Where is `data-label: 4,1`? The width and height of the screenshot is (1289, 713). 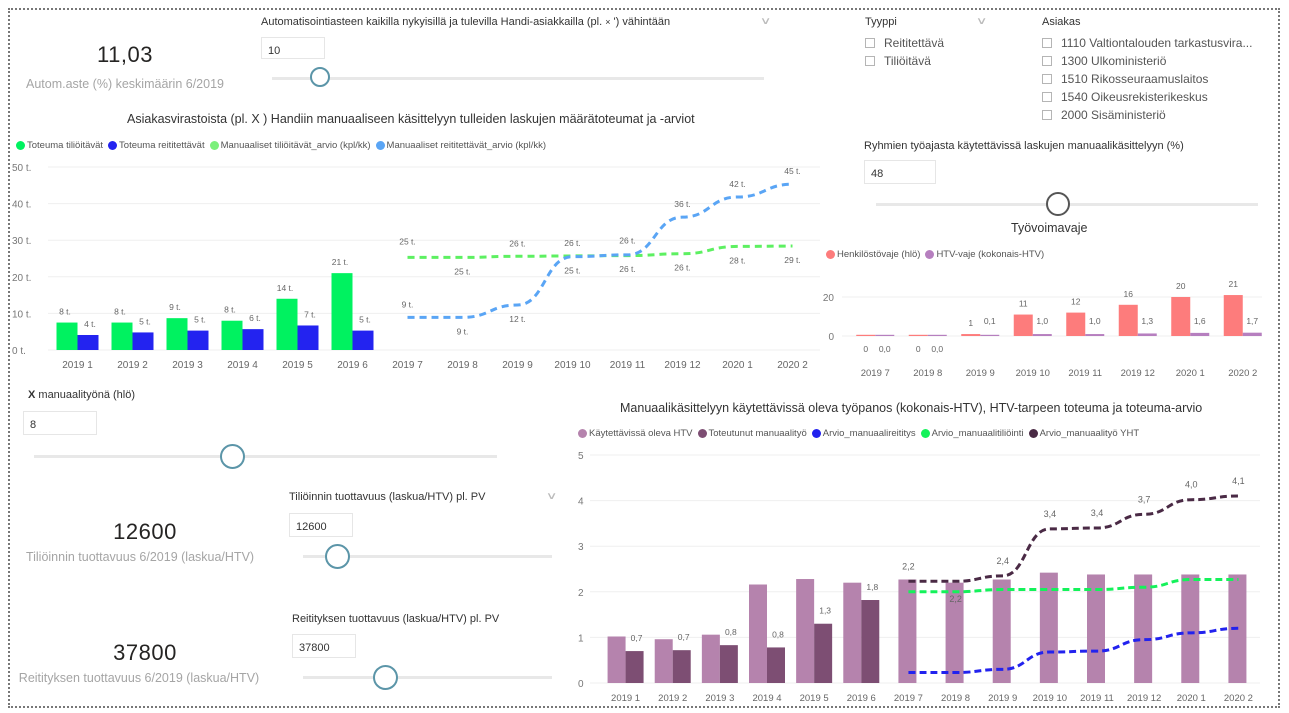
data-label: 4,1 is located at coordinates (1238, 481).